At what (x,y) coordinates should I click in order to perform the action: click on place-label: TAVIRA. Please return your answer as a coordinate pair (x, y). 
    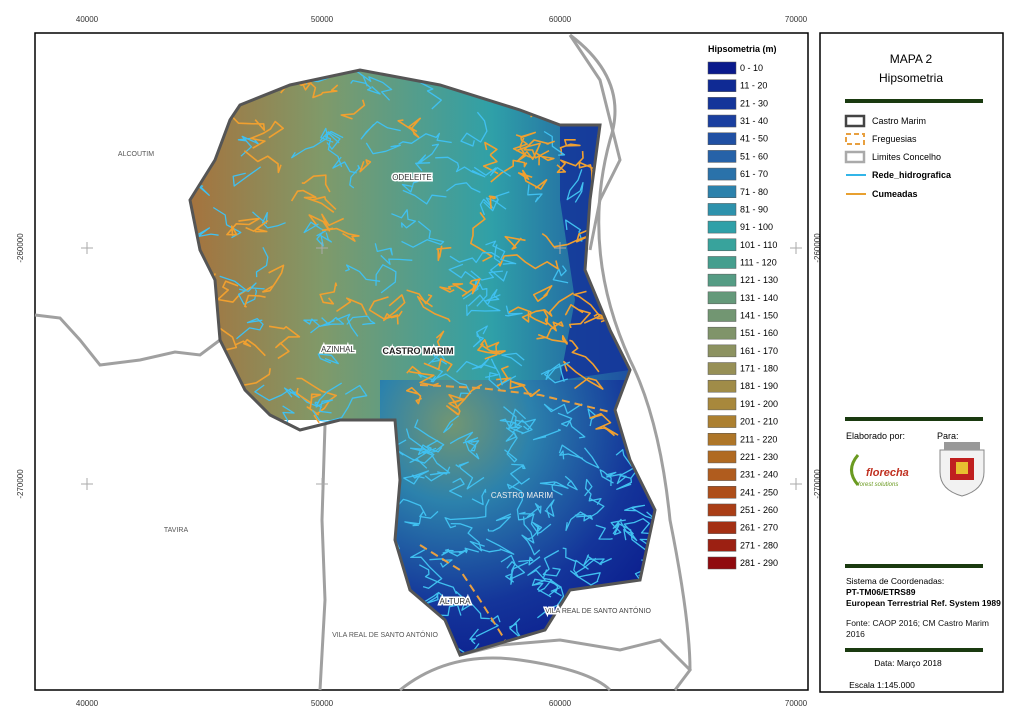
    Looking at the image, I should click on (176, 530).